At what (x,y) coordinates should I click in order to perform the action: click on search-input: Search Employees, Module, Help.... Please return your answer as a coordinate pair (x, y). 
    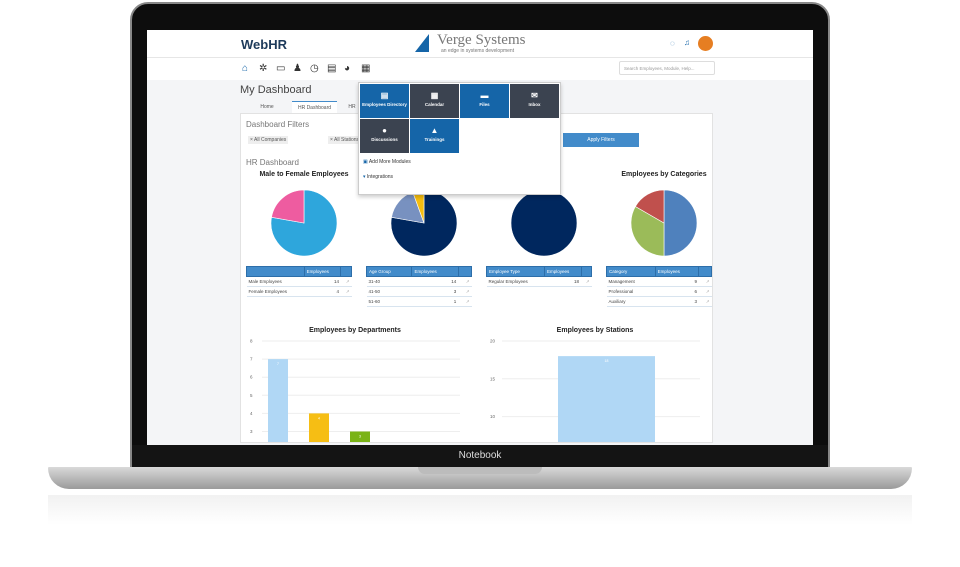
    Looking at the image, I should click on (667, 68).